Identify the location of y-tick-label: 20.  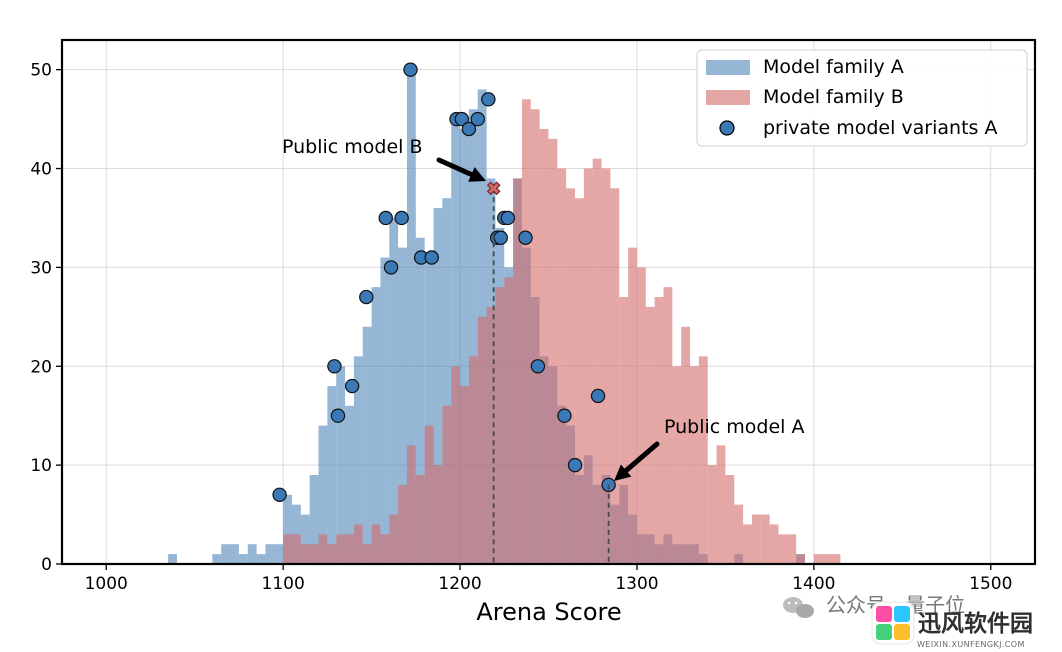
(41, 367).